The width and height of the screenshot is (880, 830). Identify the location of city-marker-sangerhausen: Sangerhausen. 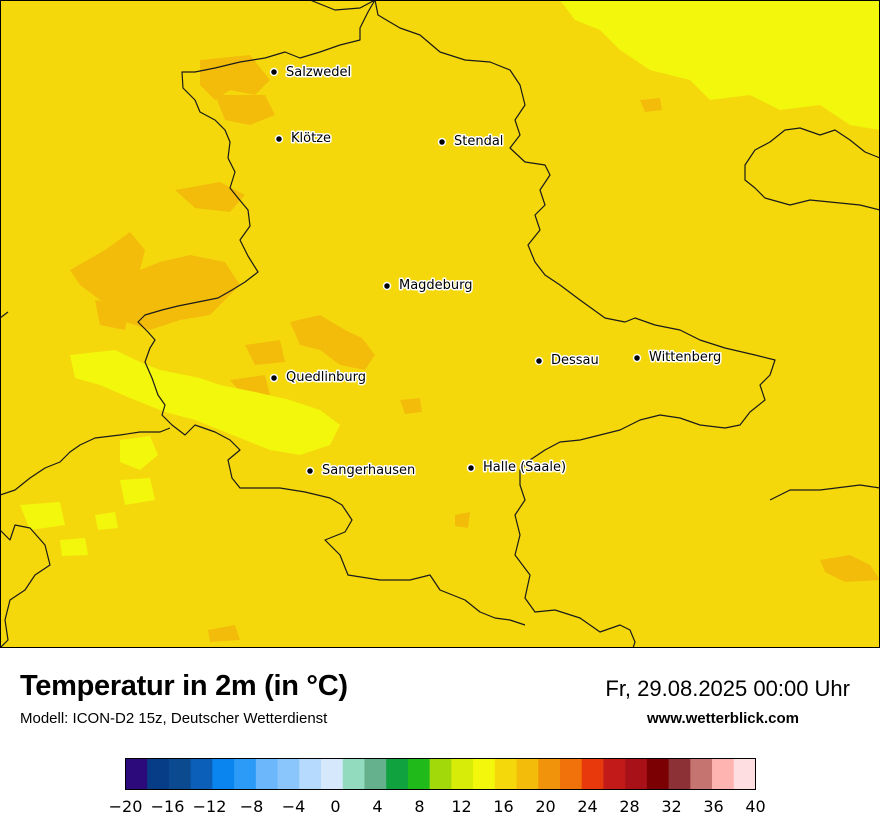
(361, 471).